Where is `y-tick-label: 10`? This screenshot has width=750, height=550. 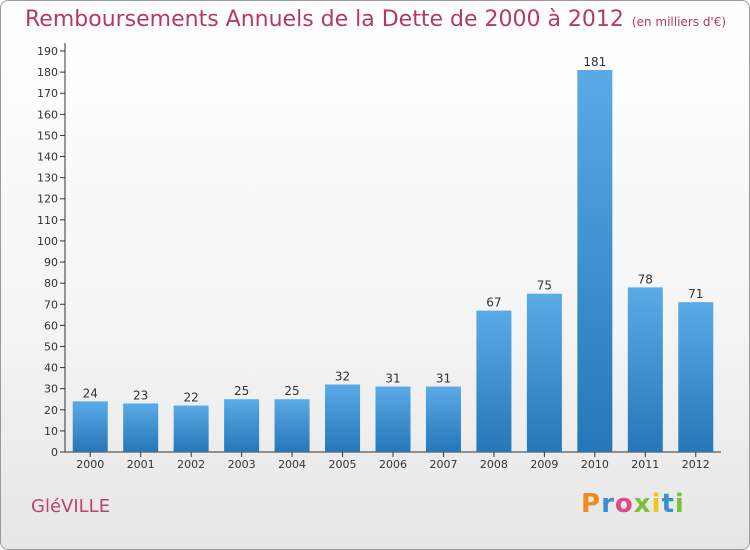 y-tick-label: 10 is located at coordinates (51, 431).